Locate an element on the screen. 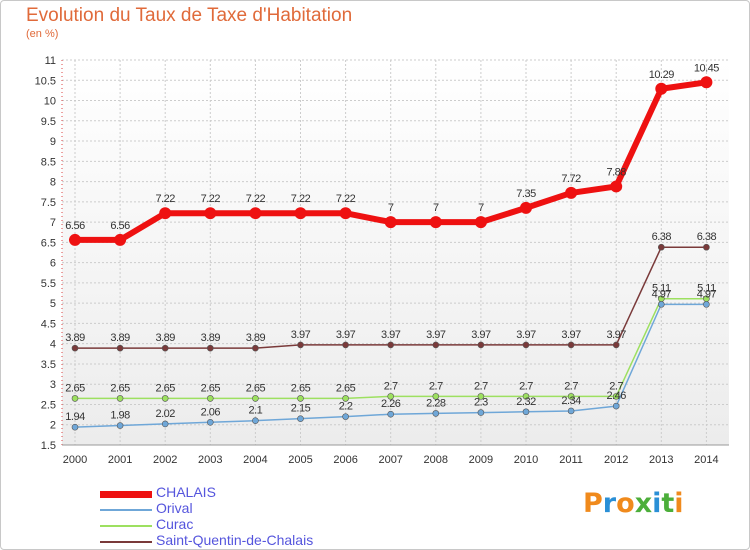  data-label: 5.11 is located at coordinates (661, 289).